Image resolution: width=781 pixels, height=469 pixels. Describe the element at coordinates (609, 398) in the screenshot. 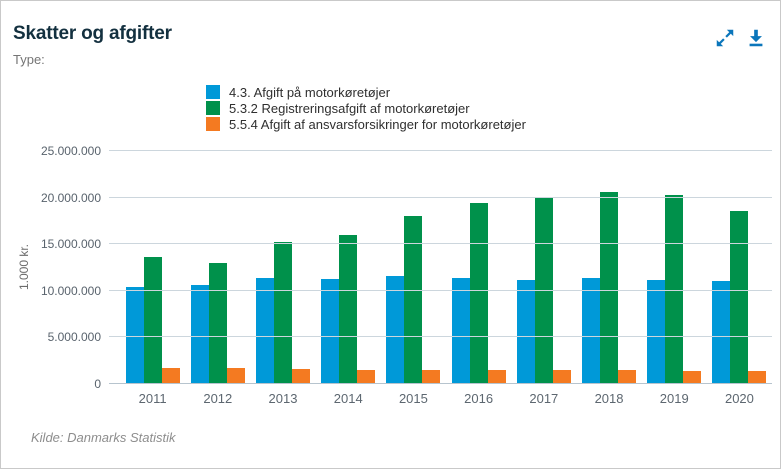

I see `x-tick-label: 2018` at that location.